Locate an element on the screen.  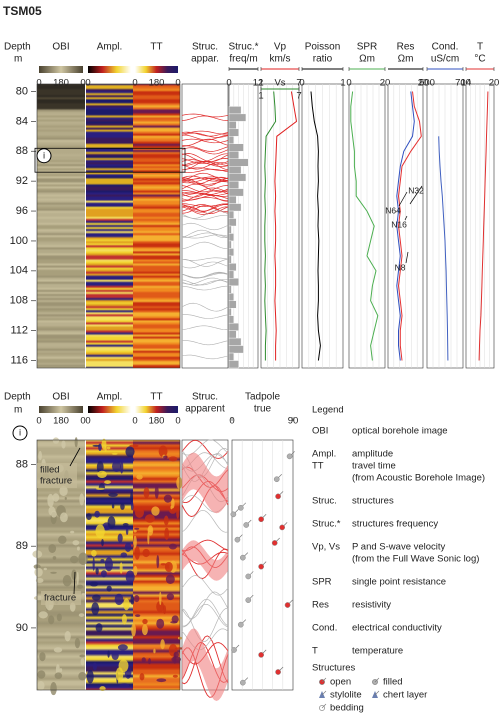
annotation-bg is located at coordinates (61, 598).